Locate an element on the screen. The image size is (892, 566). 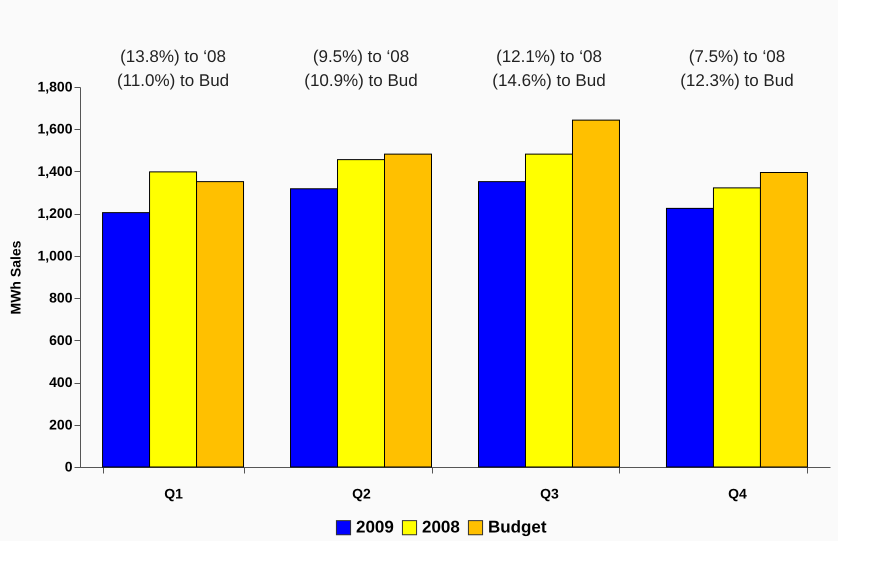
text: (12.1%) to ‘08 is located at coordinates (549, 56).